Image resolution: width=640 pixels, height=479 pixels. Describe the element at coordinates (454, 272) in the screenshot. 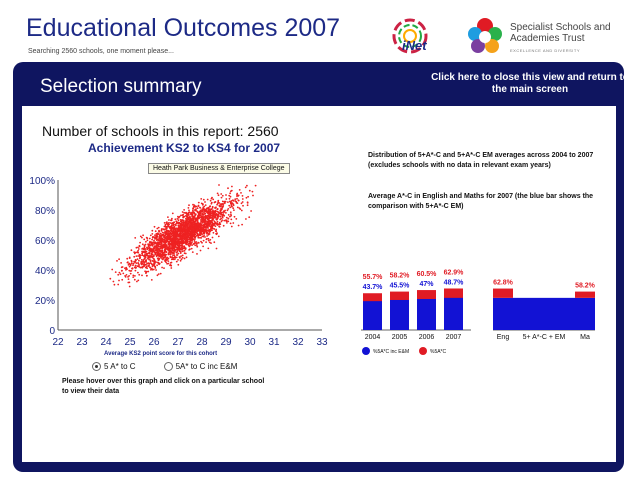

I see `bar-label-red: 62.9%` at that location.